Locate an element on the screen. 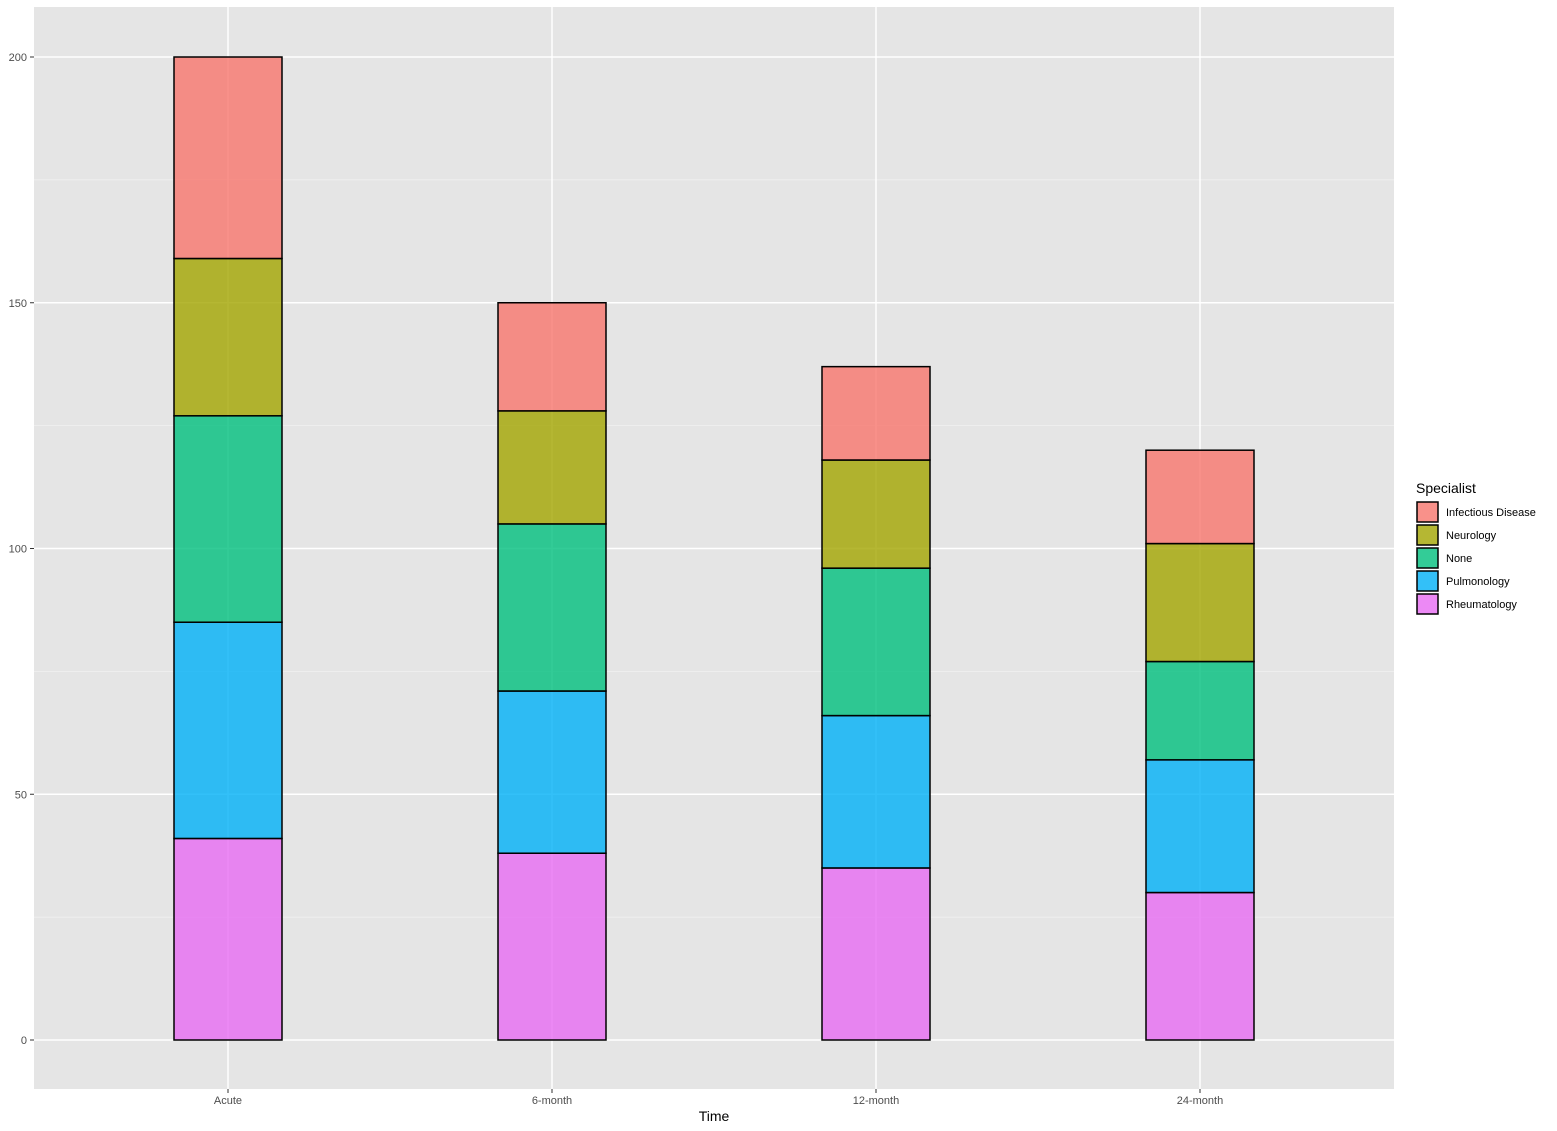  legend-title: Specialist is located at coordinates (1446, 488).